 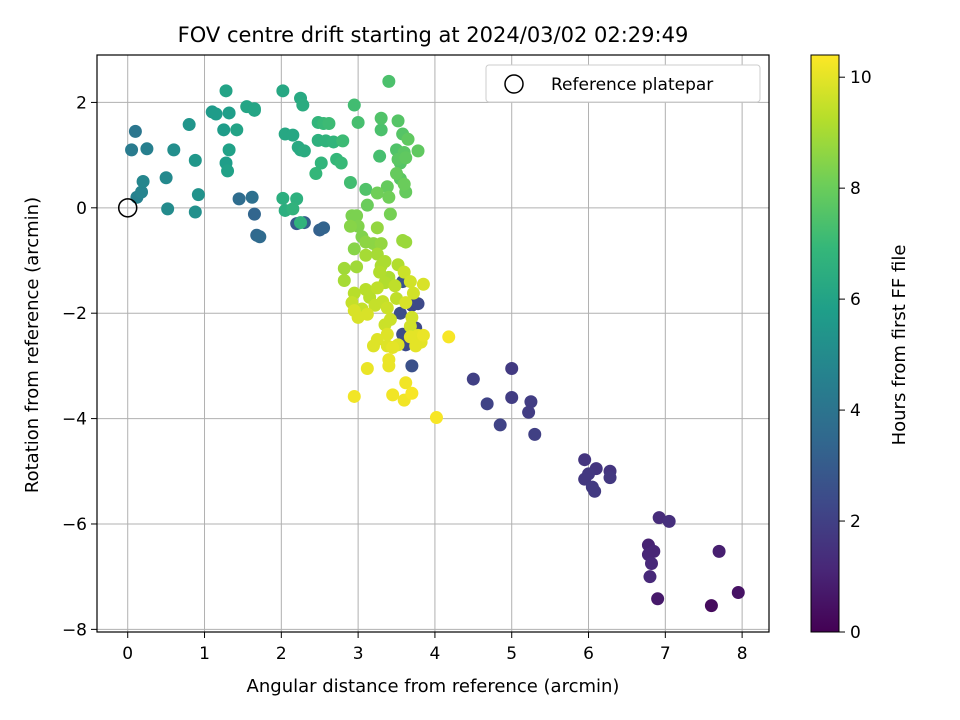 What do you see at coordinates (79, 366) in the screenshot?
I see `y-axis: 2 0 −2 −4 −6 −8` at bounding box center [79, 366].